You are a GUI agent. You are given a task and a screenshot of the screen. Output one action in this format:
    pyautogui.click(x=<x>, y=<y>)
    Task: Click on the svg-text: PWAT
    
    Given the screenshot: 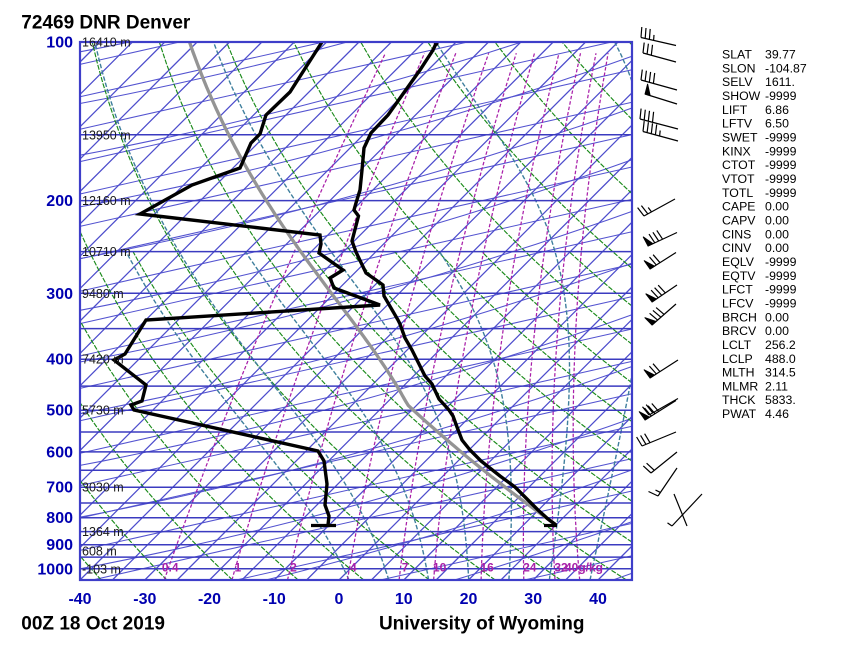 What is the action you would take?
    pyautogui.click(x=739, y=414)
    